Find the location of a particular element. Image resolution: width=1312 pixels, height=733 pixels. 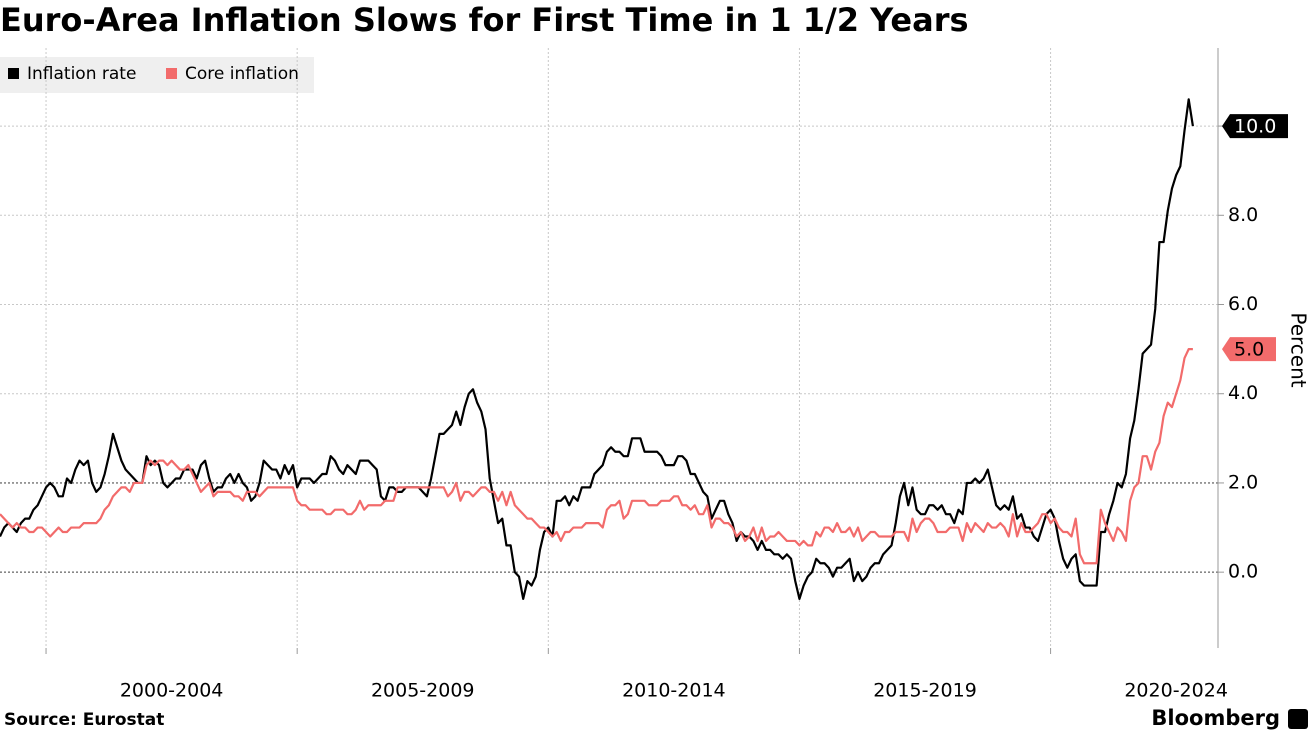

legend-label: Core inflation is located at coordinates (242, 74).